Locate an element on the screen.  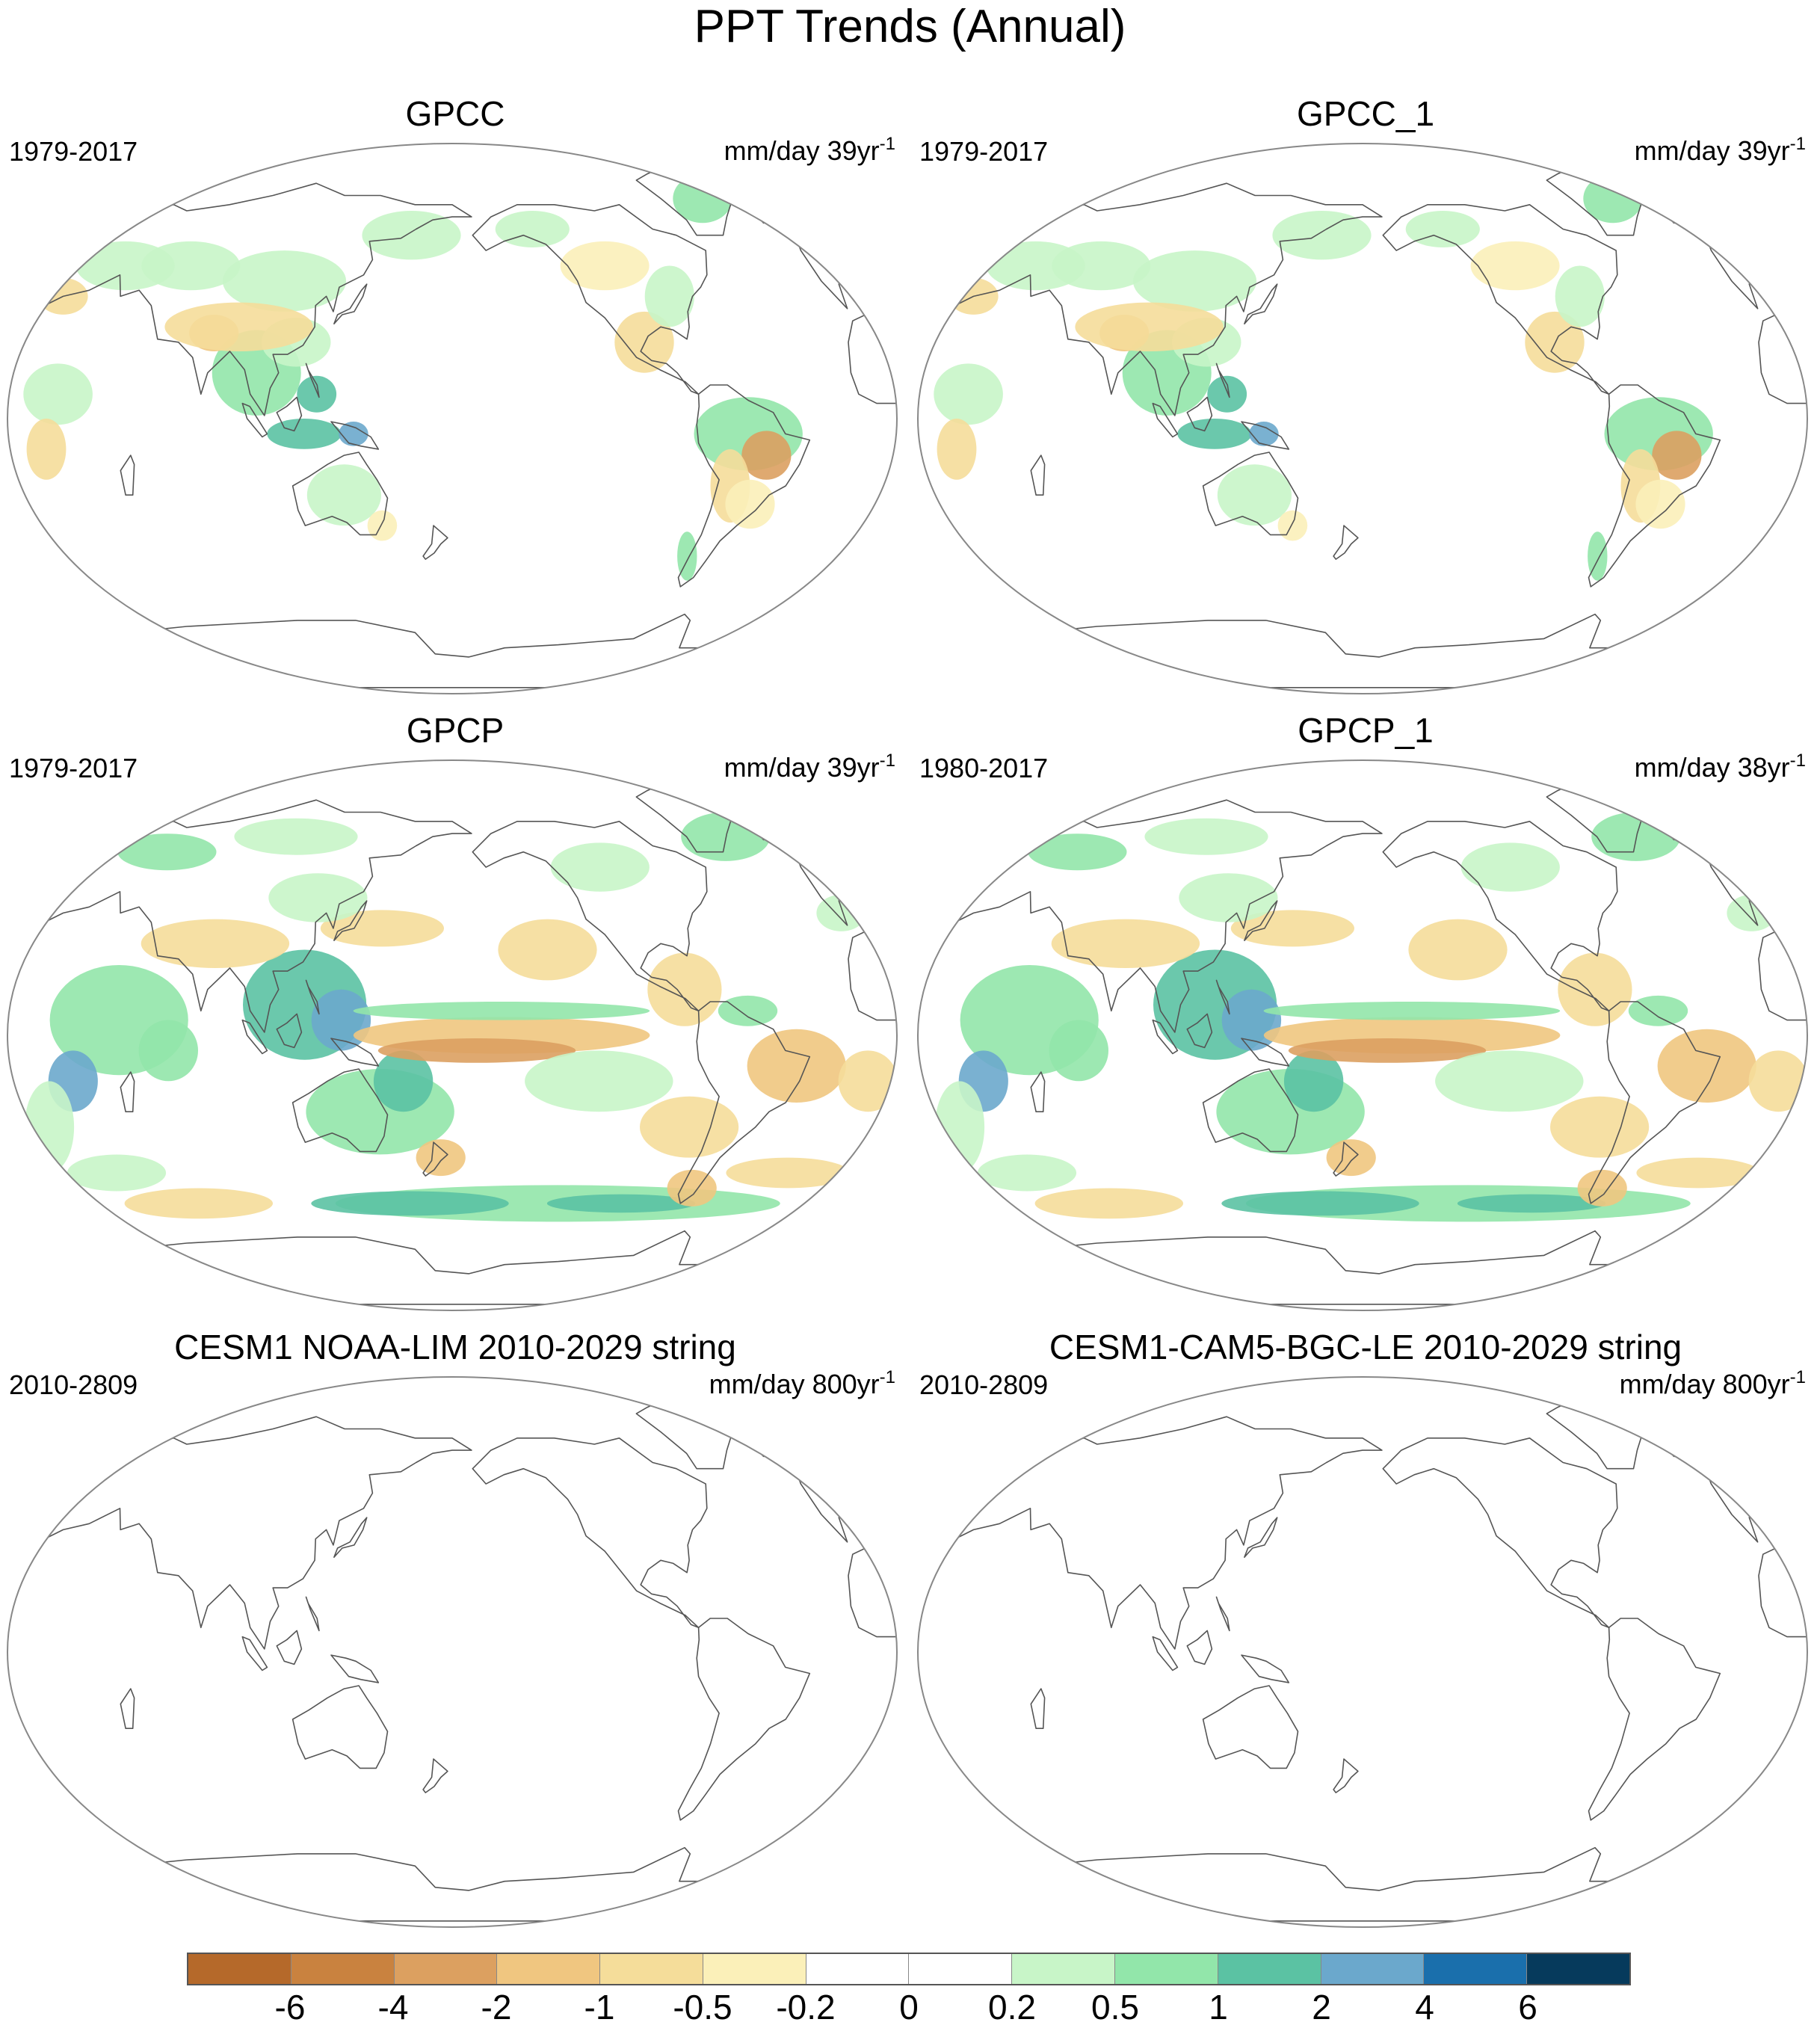
colorbar-tick-label: 1 is located at coordinates (1218, 2007).